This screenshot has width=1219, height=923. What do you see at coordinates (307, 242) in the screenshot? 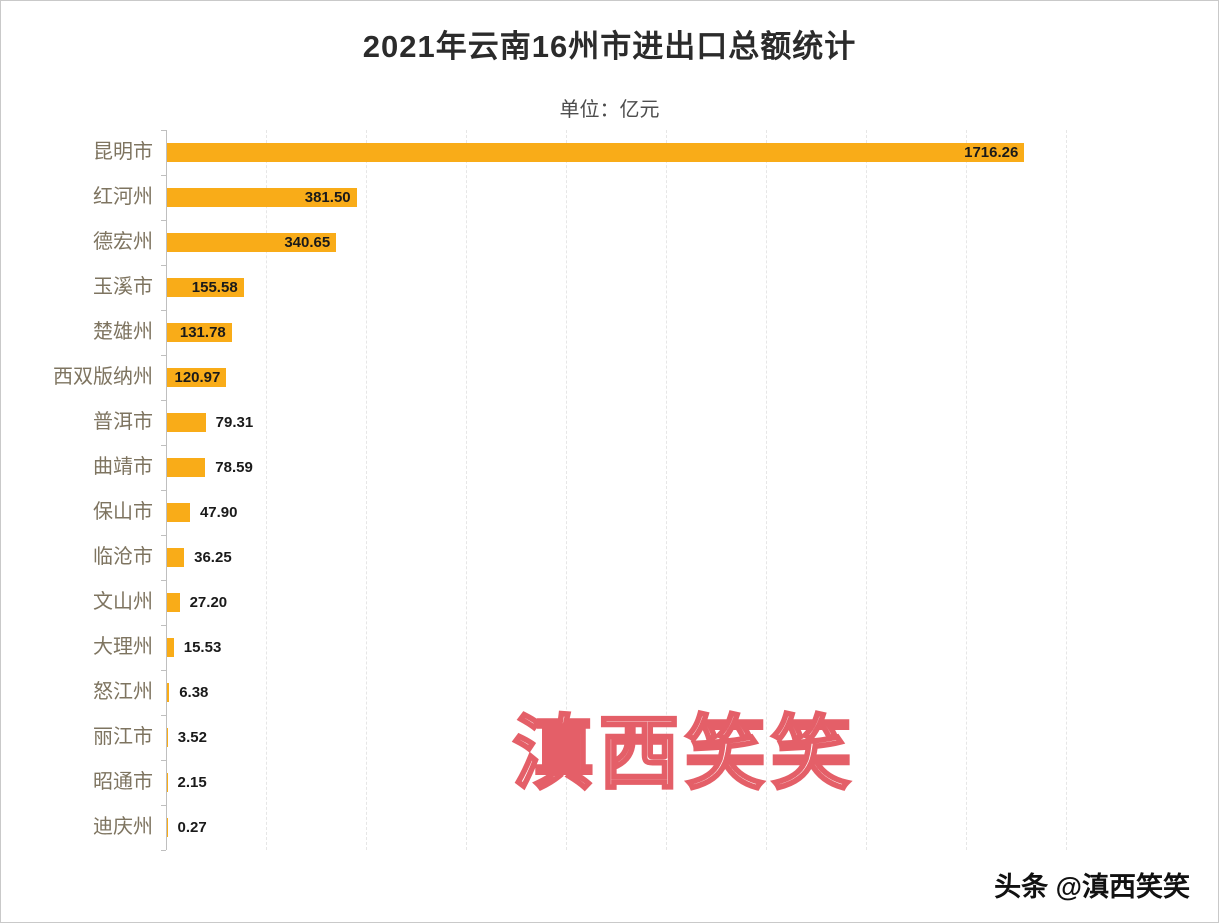
I see `value-label: 340.65` at bounding box center [307, 242].